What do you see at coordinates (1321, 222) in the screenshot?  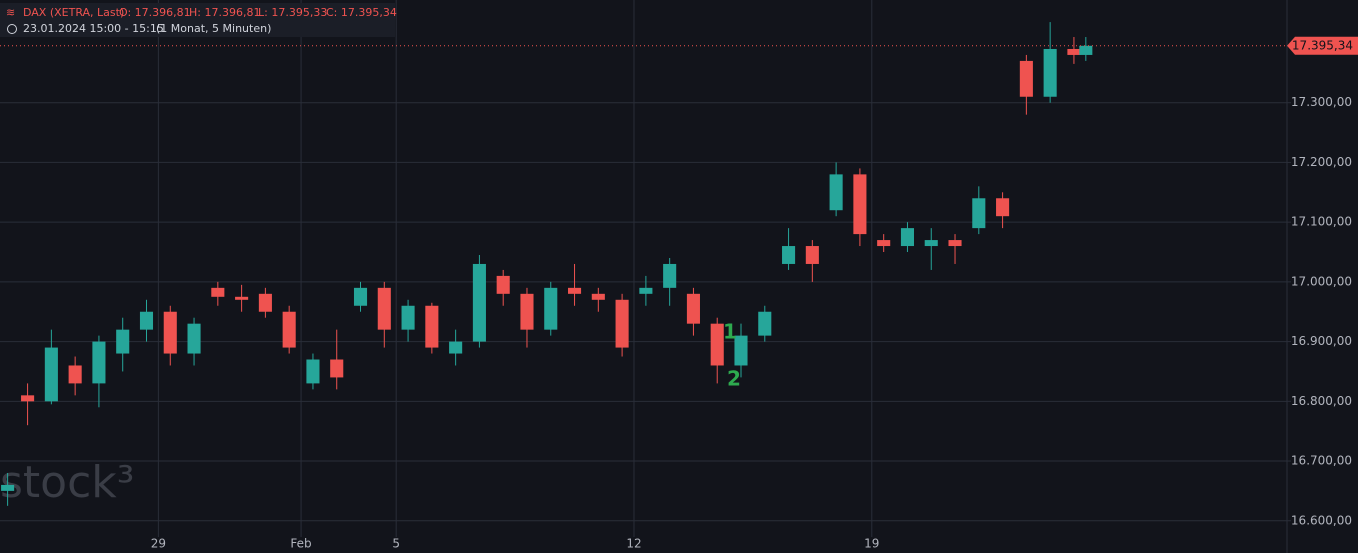 I see `y-tick-label: 17.100,00` at bounding box center [1321, 222].